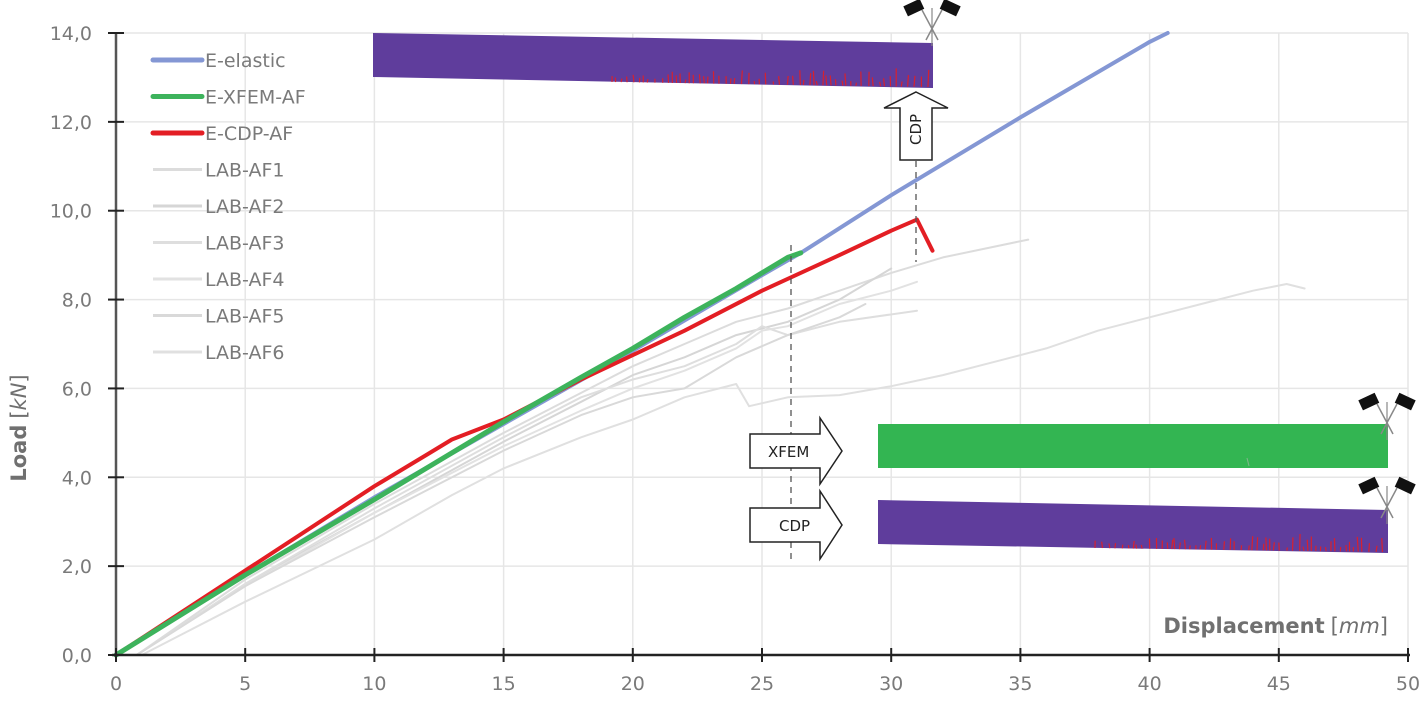 Image resolution: width=1424 pixels, height=703 pixels. What do you see at coordinates (788, 452) in the screenshot?
I see `arrow-xfem-label: XFEM` at bounding box center [788, 452].